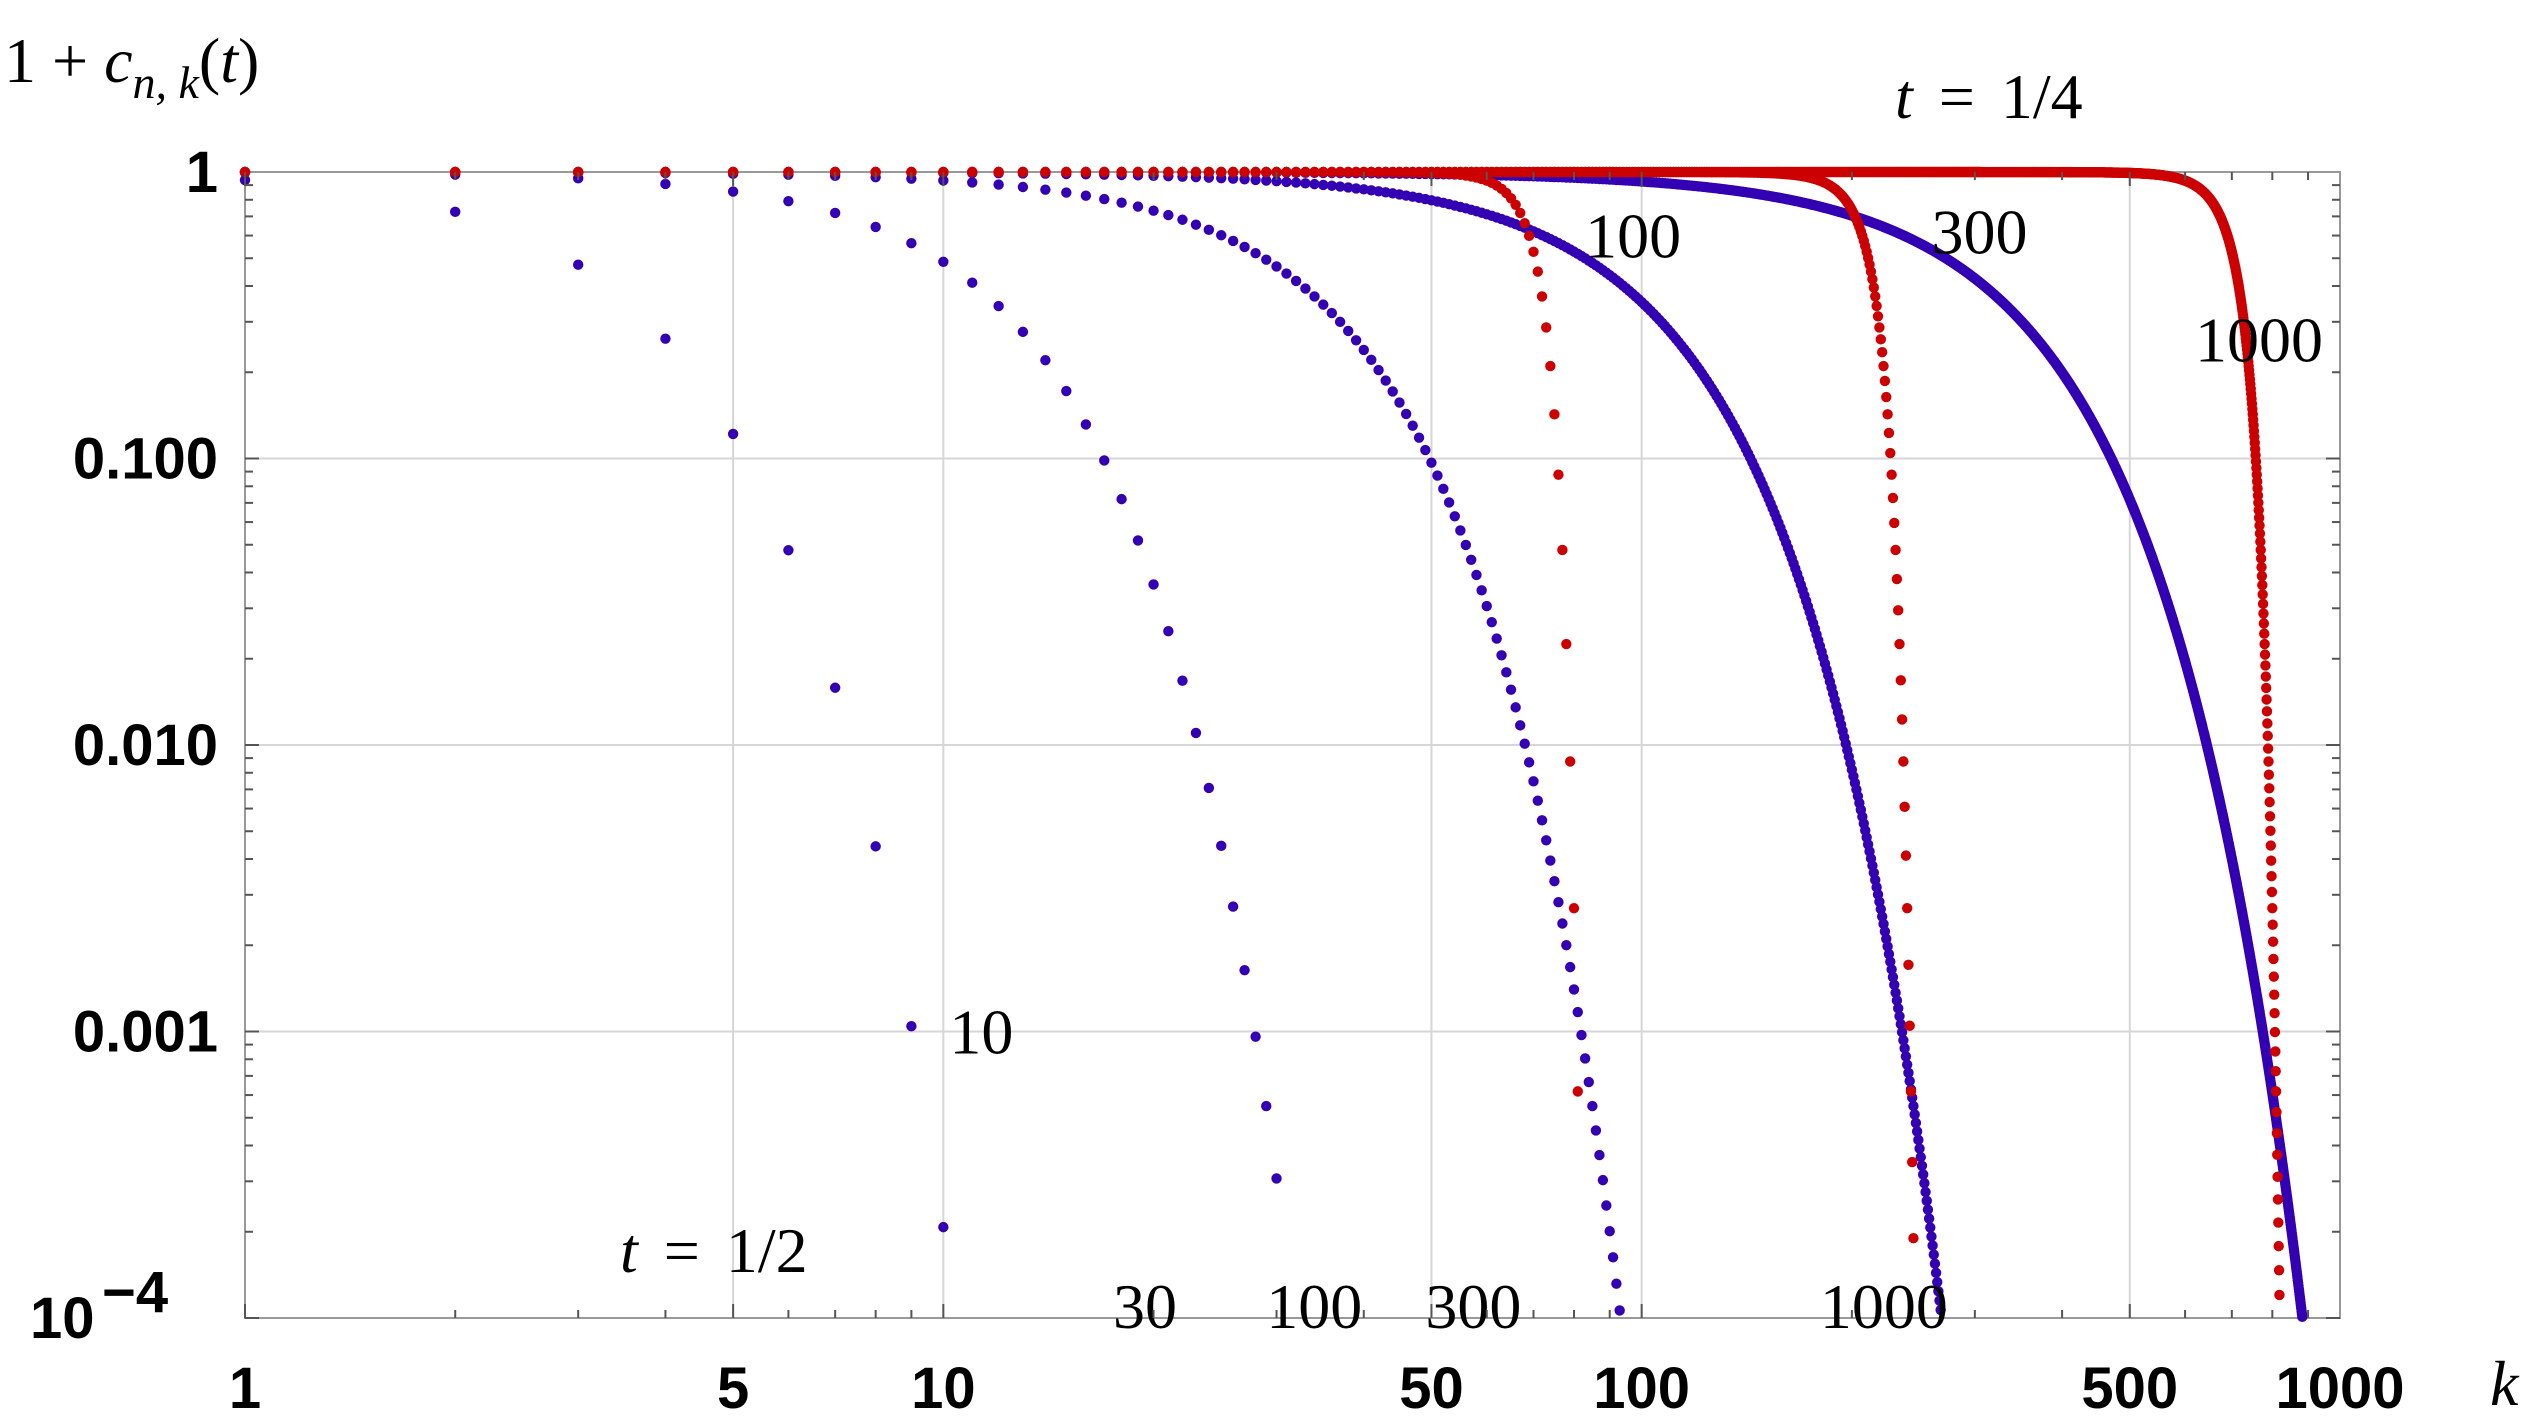 The image size is (2540, 1425). Describe the element at coordinates (145, 459) in the screenshot. I see `y-tick-label: 0.100` at that location.